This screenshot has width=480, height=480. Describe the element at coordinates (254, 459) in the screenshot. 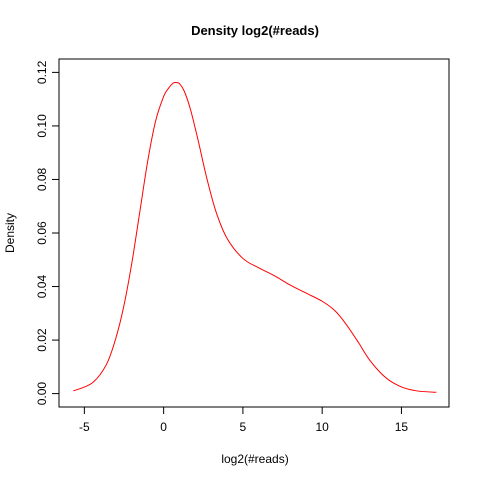

I see `x-axis-label: log2(#reads)` at that location.